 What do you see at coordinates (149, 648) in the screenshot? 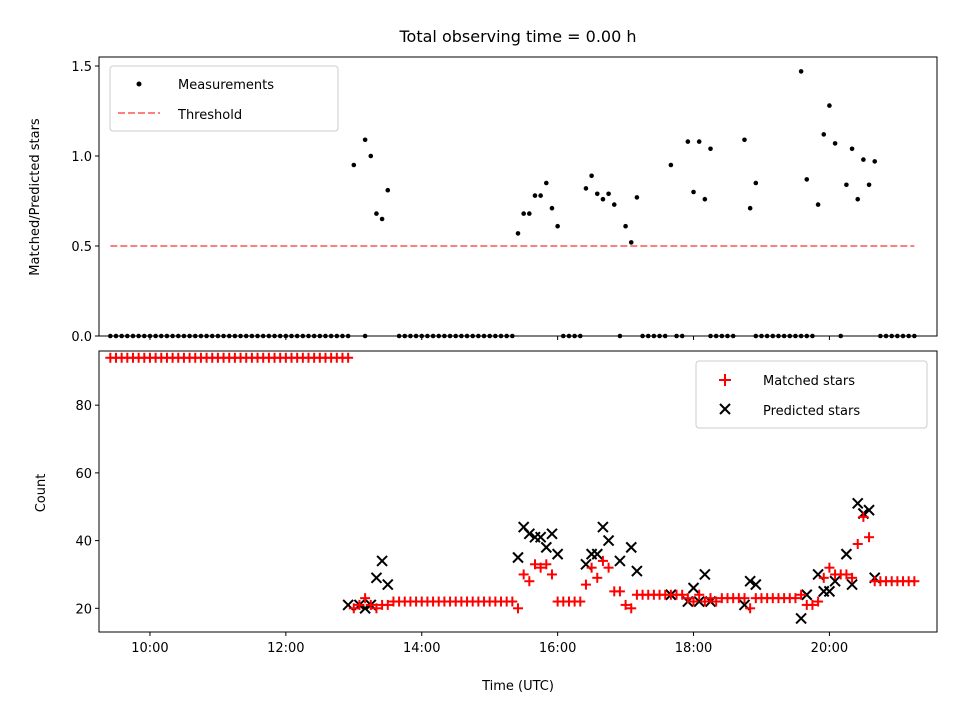
I see `bottom-x-tick-label: 10:00` at bounding box center [149, 648].